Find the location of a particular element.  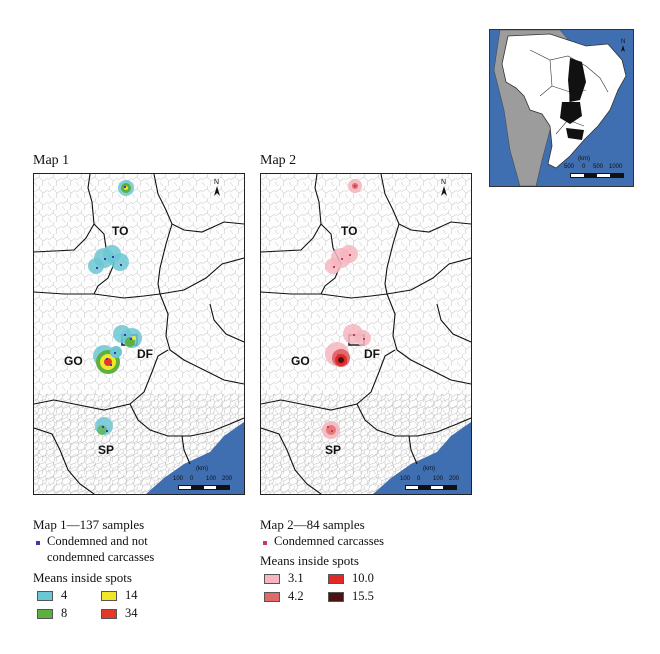

legend-value: 3.1 is located at coordinates (296, 578).